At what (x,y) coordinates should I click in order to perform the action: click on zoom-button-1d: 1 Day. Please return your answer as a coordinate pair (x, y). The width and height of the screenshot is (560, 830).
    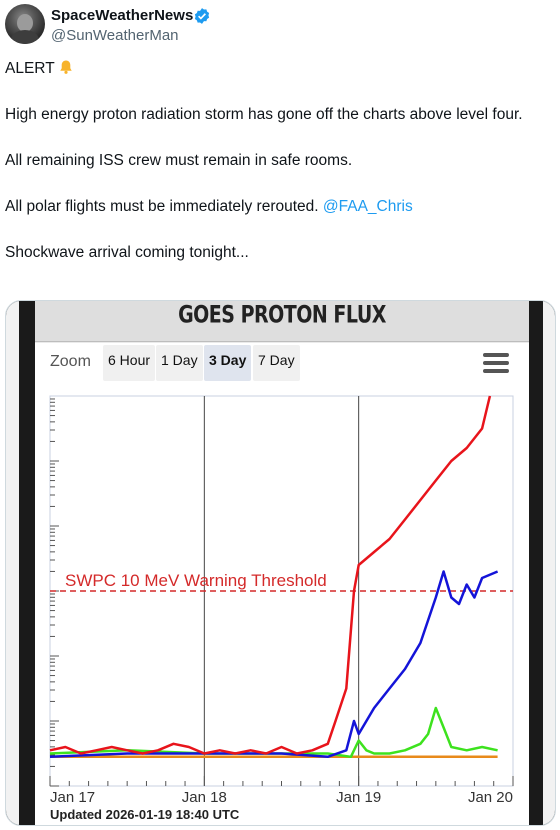
    Looking at the image, I should click on (179, 363).